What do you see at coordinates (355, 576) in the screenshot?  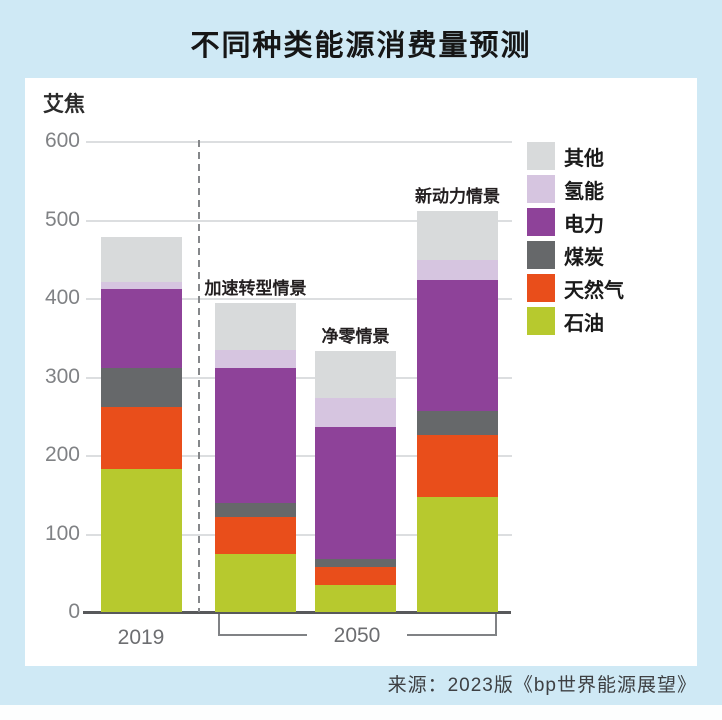 I see `bar-segment-天然气-净零情景` at bounding box center [355, 576].